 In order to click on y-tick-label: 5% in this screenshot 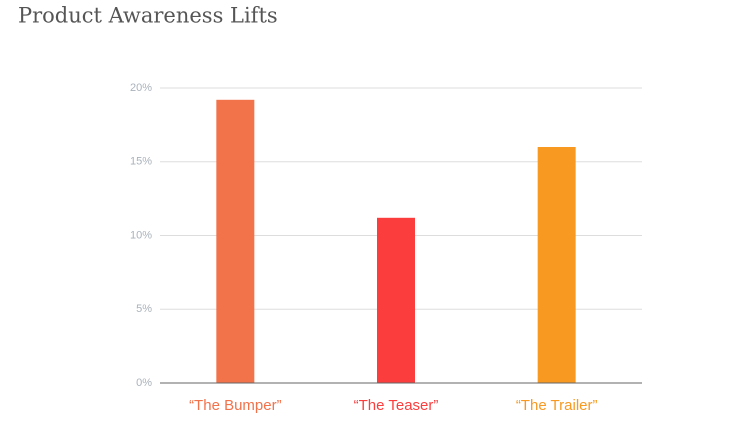, I will do `click(144, 309)`.